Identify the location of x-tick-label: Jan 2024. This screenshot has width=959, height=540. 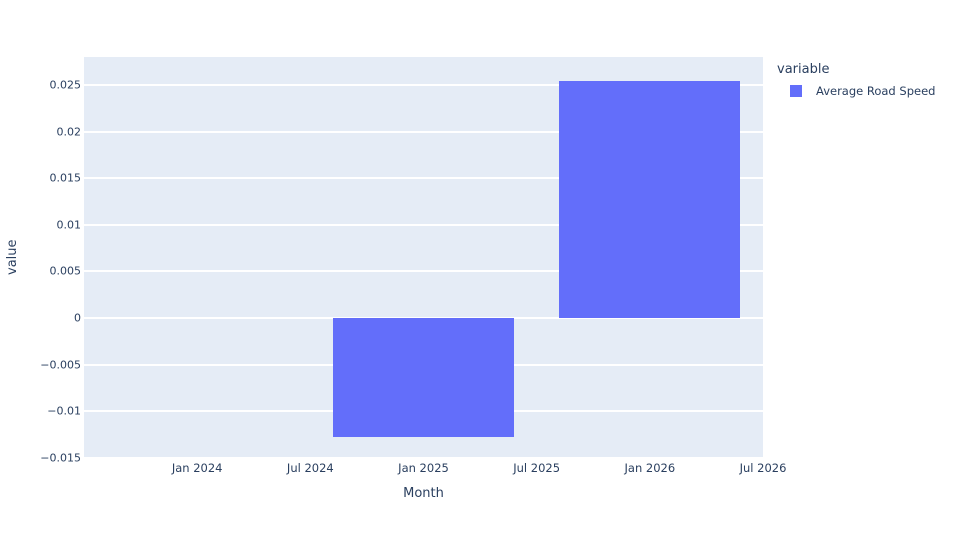
(197, 468).